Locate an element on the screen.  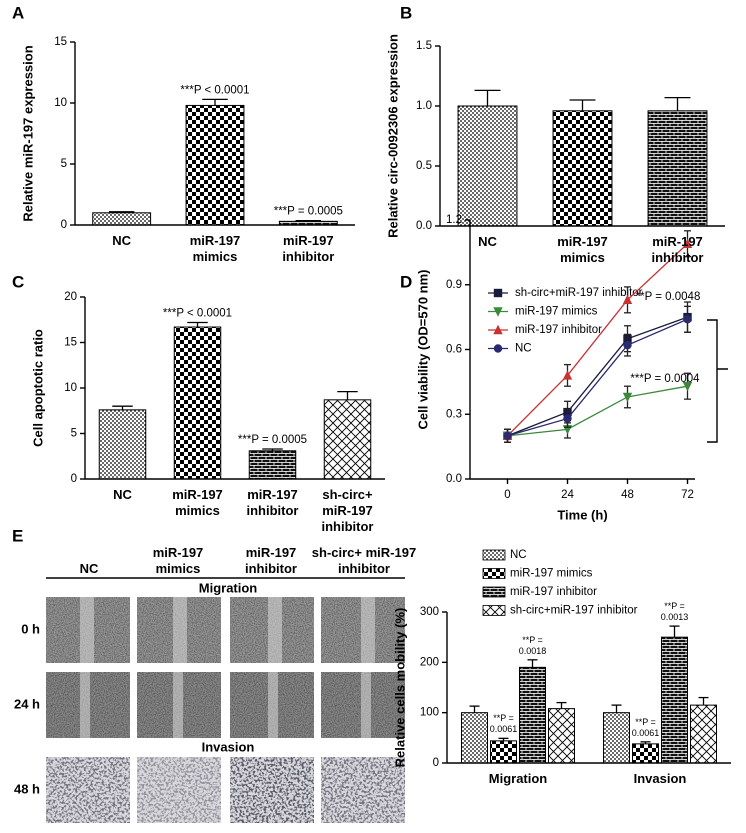
row-label: 48 h is located at coordinates (27, 788).